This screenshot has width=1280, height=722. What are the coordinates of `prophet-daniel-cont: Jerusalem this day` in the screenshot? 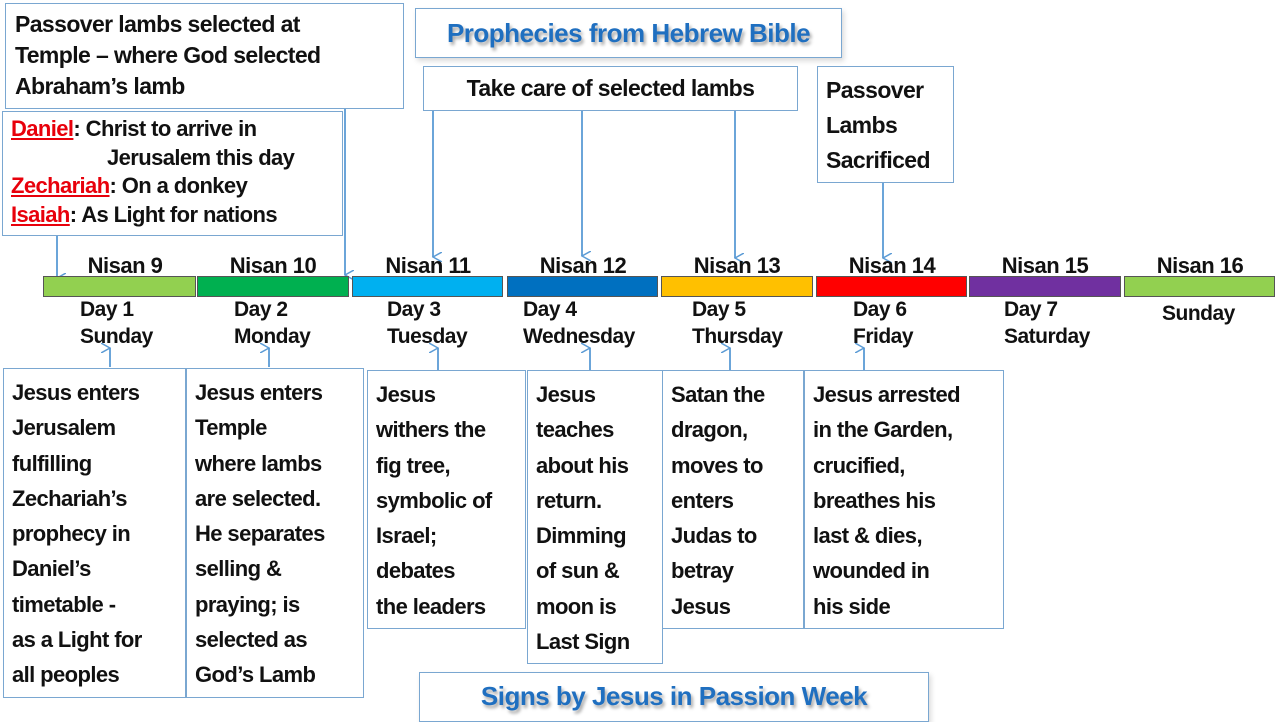 It's located at (172, 158).